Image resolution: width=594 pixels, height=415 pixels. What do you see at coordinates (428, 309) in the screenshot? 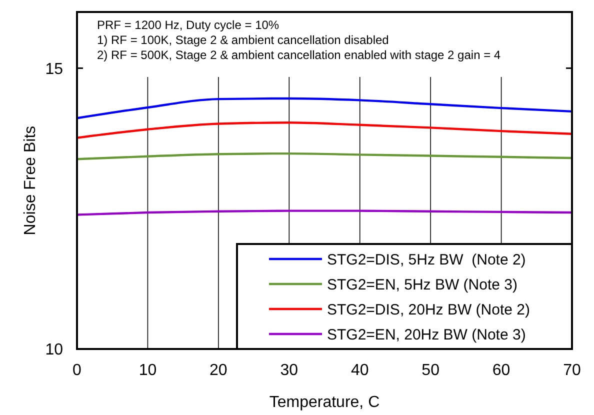
I see `legend-label: STG2=DIS, 20Hz BW (Note 2)` at bounding box center [428, 309].